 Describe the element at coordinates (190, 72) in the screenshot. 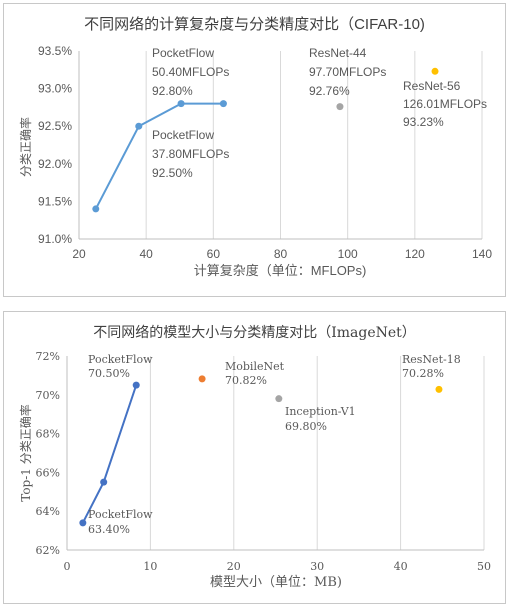

I see `data-label: 50.40MFLOPs` at that location.